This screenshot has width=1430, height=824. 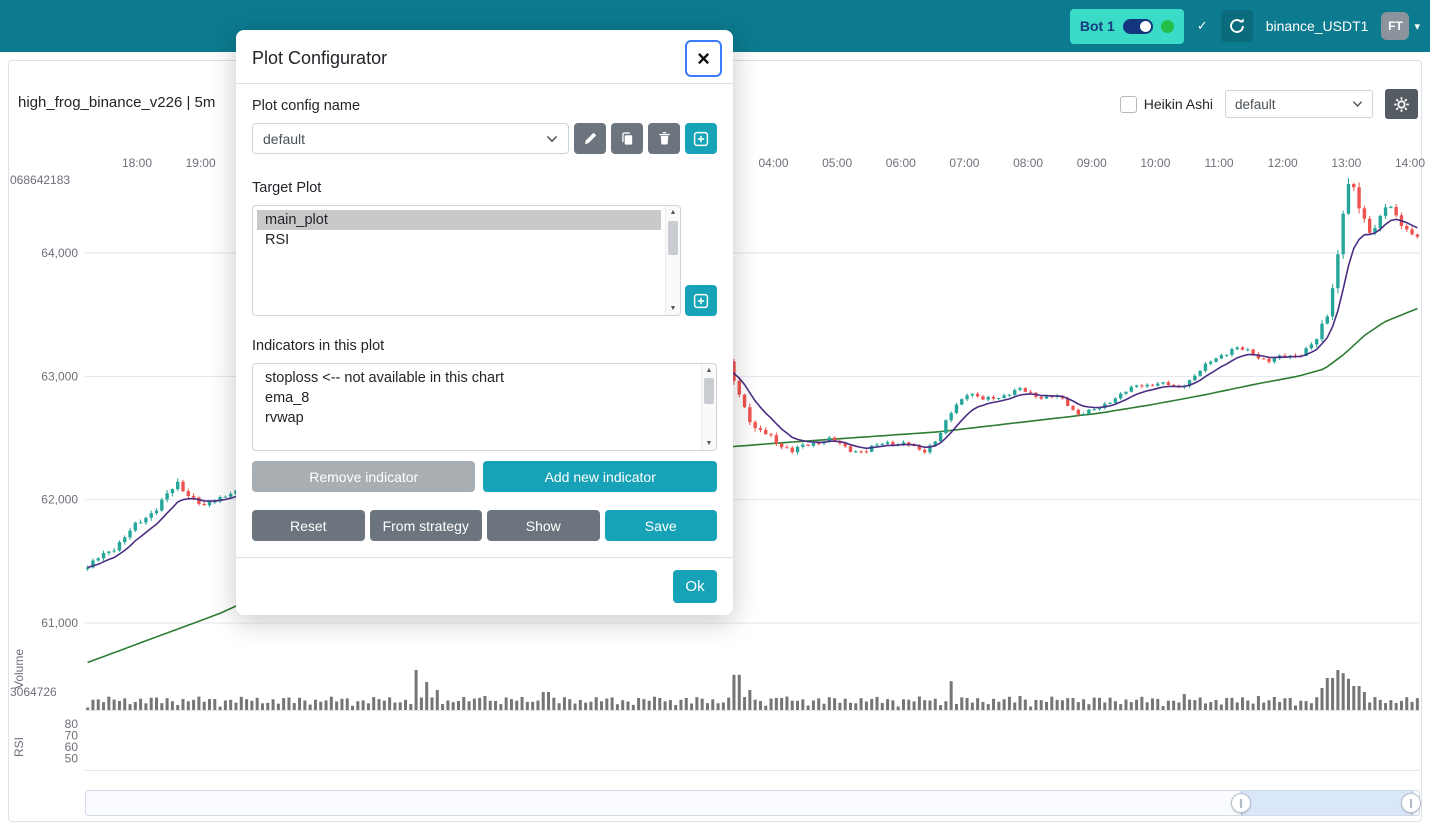 What do you see at coordinates (277, 240) in the screenshot?
I see `target-plot-option-rsi: RSI` at bounding box center [277, 240].